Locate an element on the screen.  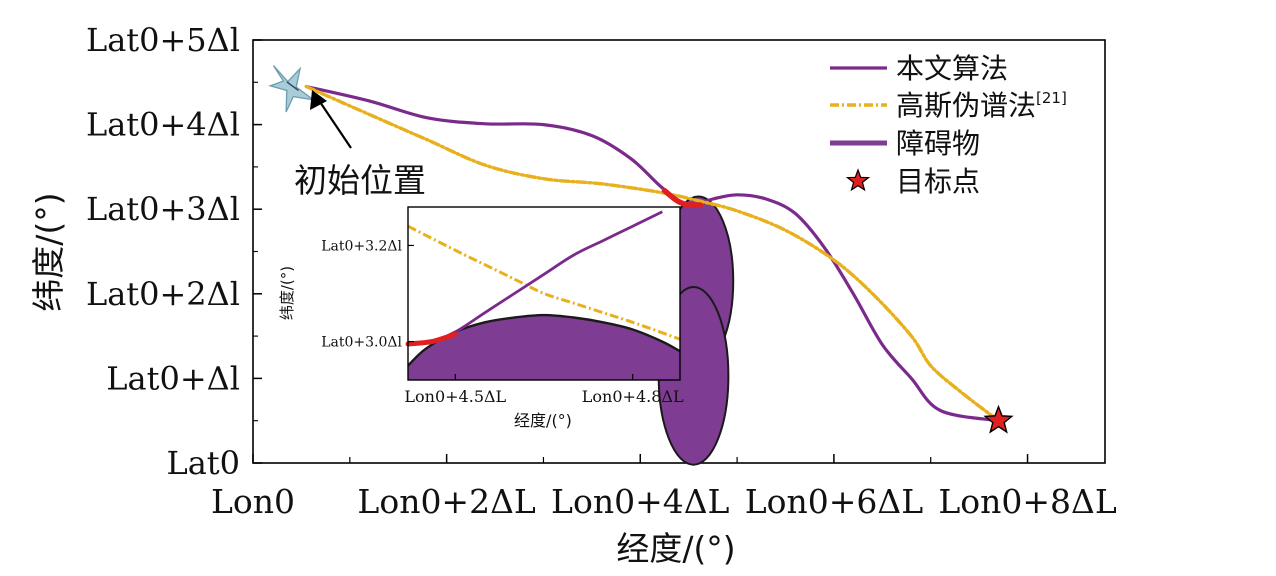
aircraft-body is located at coordinates (291, 89).